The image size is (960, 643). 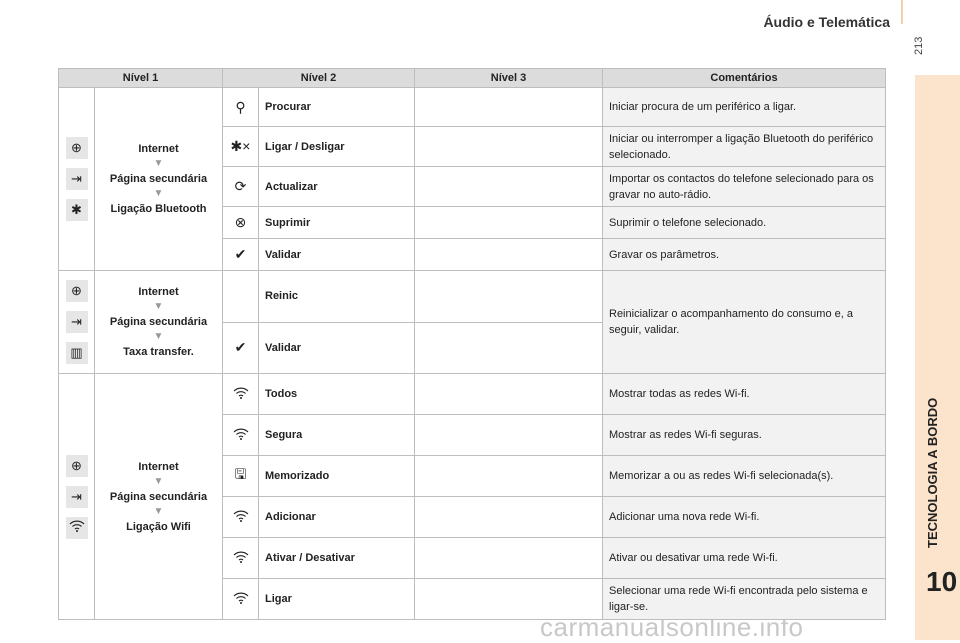 I want to click on level2-label: Suprimir, so click(x=336, y=222).